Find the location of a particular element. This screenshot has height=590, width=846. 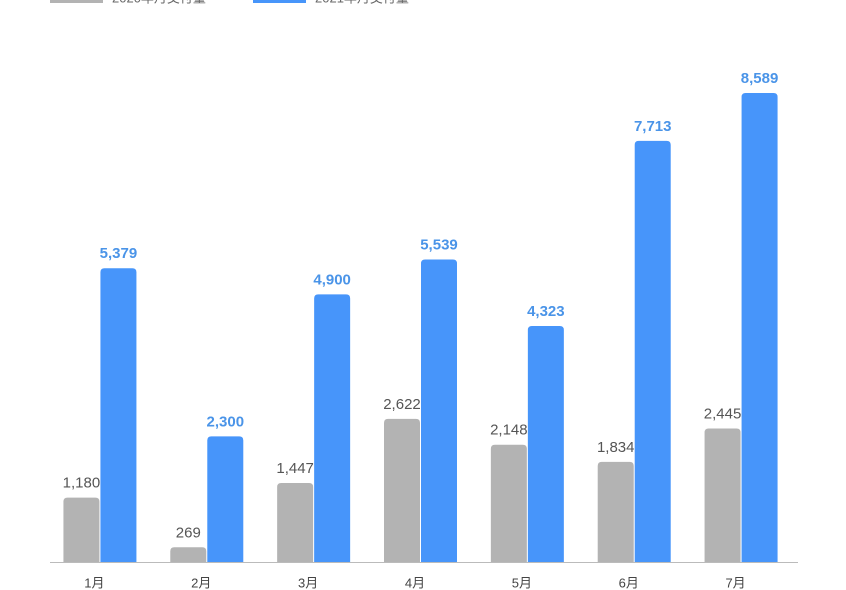

x-tick-label: 4月 is located at coordinates (415, 582).